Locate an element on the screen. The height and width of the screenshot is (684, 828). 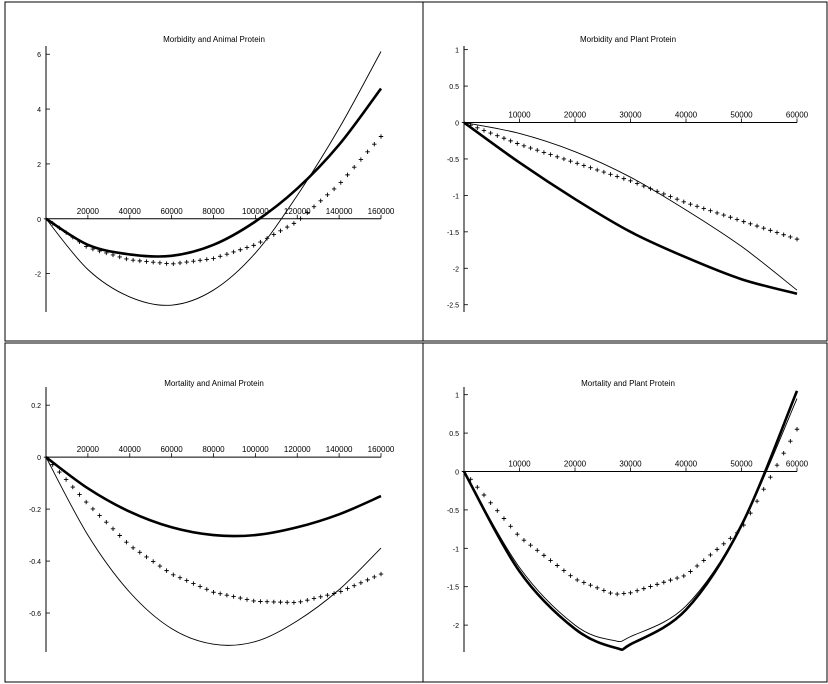
y-tick-label: 0 is located at coordinates (457, 124).